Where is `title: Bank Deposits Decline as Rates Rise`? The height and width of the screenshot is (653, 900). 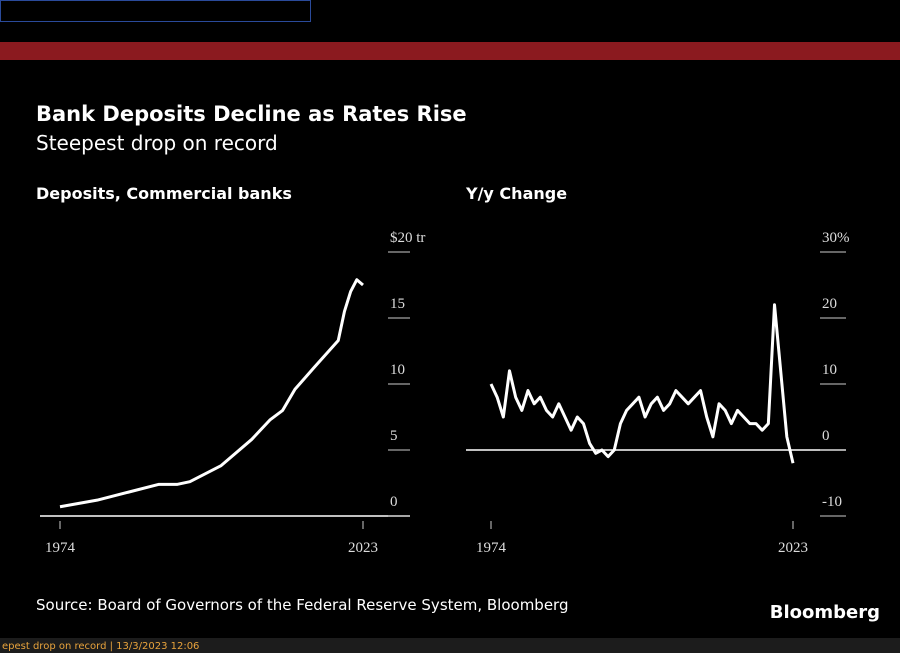 title: Bank Deposits Decline as Rates Rise is located at coordinates (251, 114).